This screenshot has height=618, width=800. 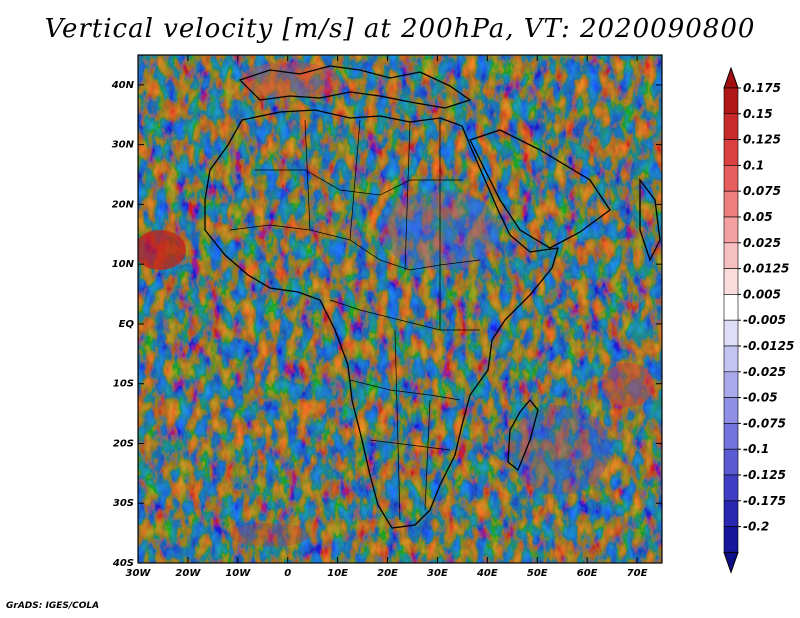 I want to click on lat-tick-label: 30S, so click(x=123, y=503).